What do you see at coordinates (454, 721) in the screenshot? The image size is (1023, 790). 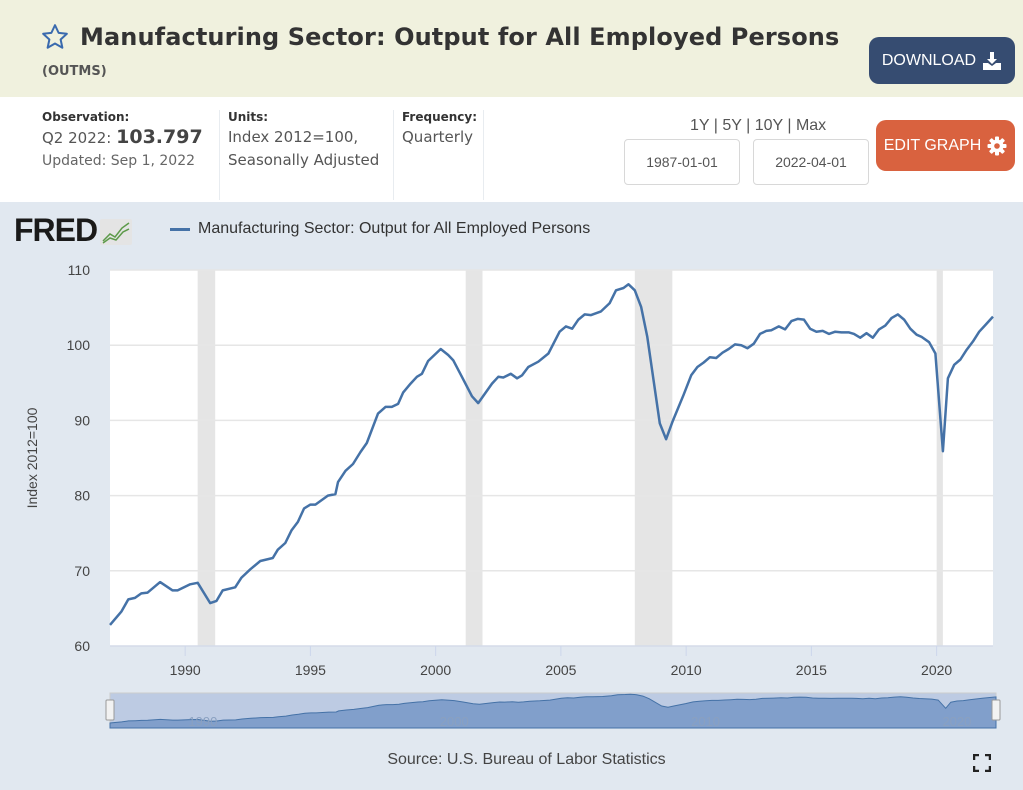 I see `navigator-tick-label: 2000` at bounding box center [454, 721].